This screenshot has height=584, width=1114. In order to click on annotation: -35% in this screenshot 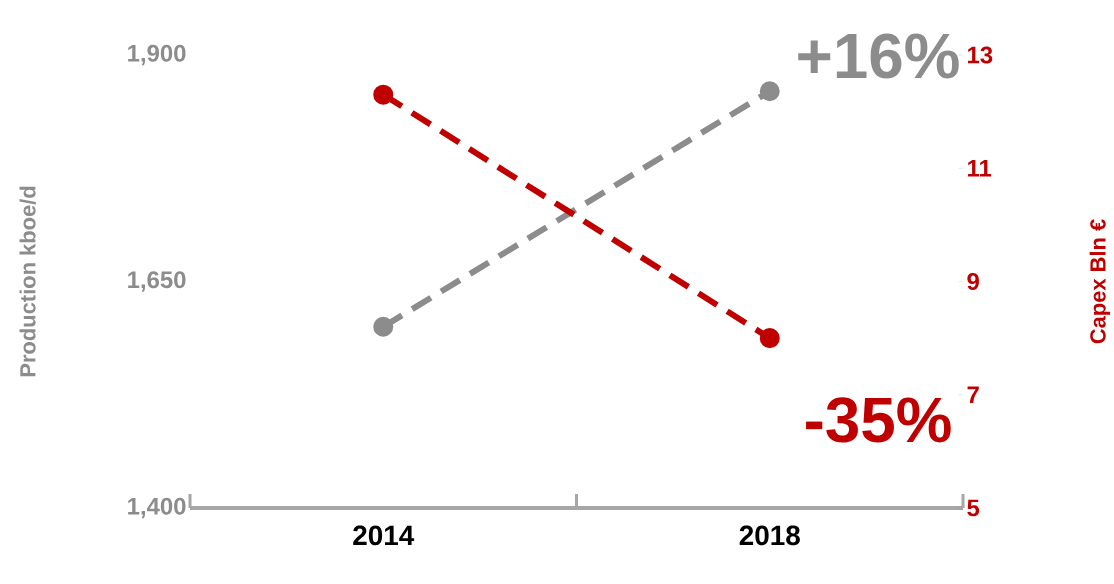, I will do `click(878, 420)`.